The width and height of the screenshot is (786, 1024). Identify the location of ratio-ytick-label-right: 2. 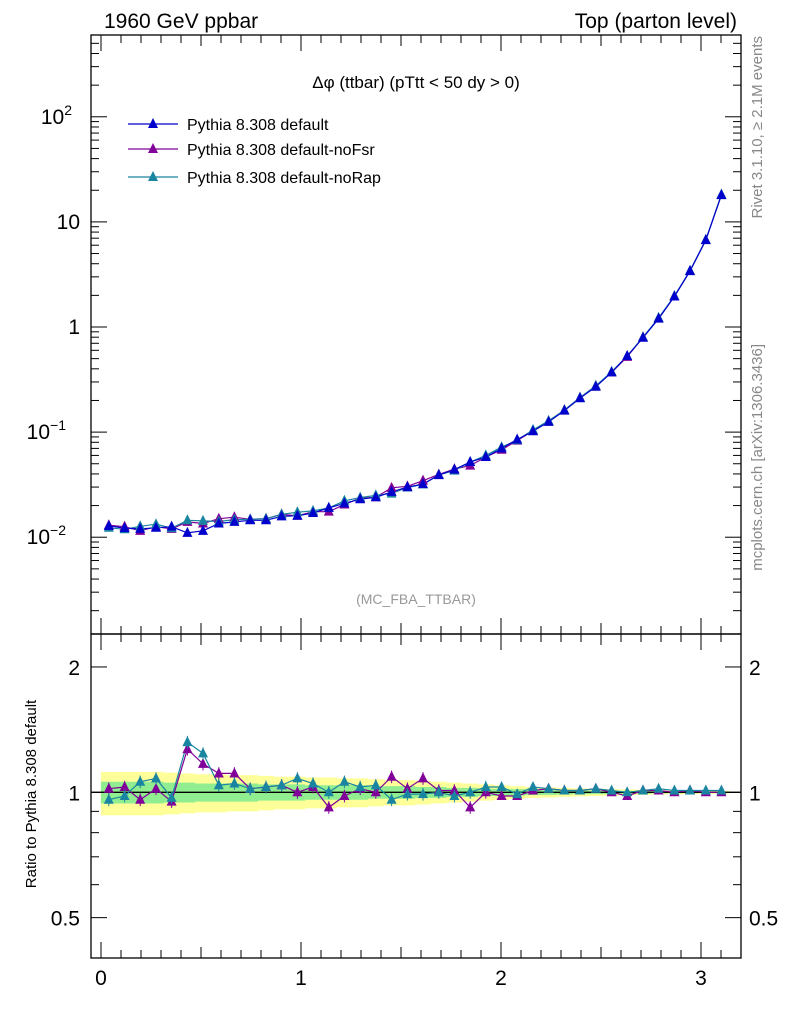
(755, 668).